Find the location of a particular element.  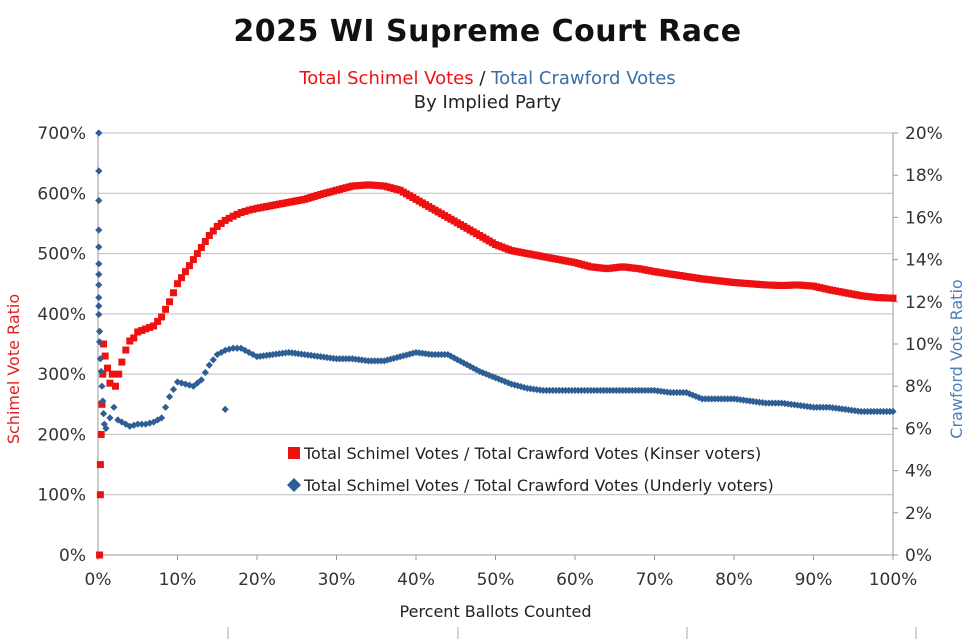

y-right-tick-label: 20% is located at coordinates (924, 134).